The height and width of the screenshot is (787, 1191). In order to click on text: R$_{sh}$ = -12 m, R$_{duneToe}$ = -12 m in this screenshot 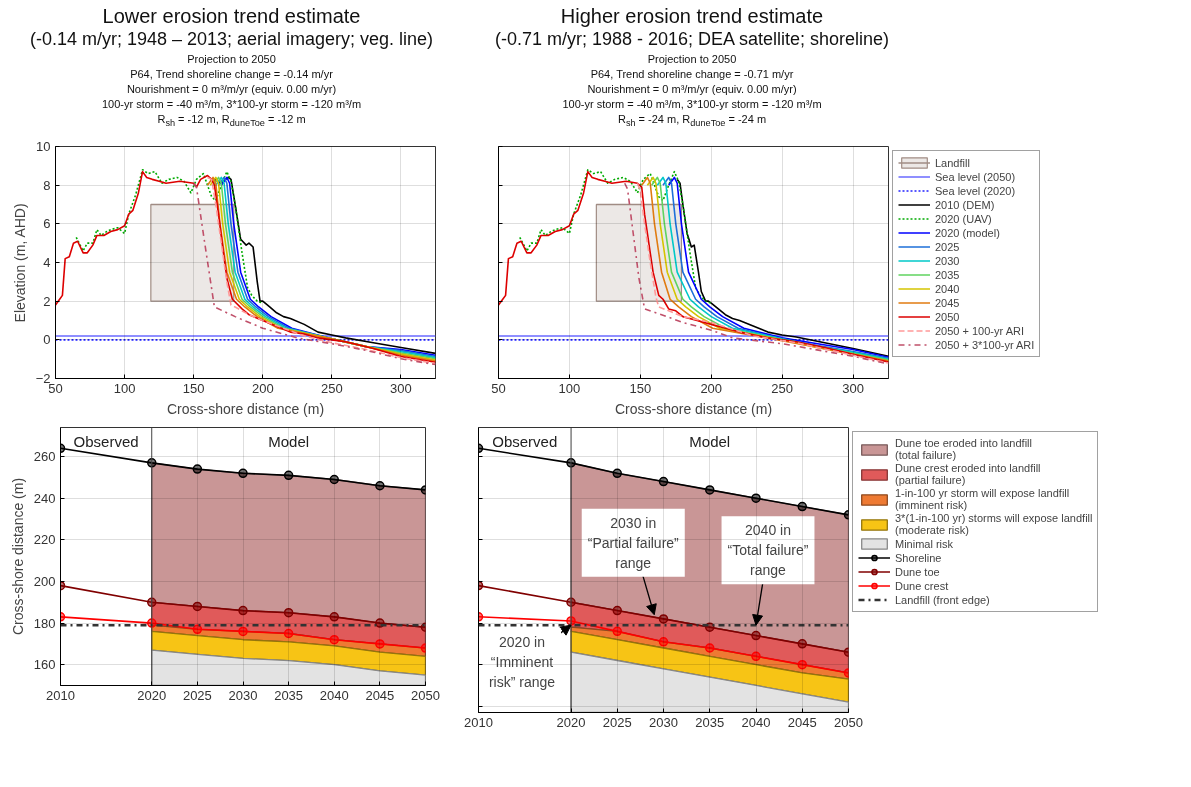, I will do `click(231, 121)`.